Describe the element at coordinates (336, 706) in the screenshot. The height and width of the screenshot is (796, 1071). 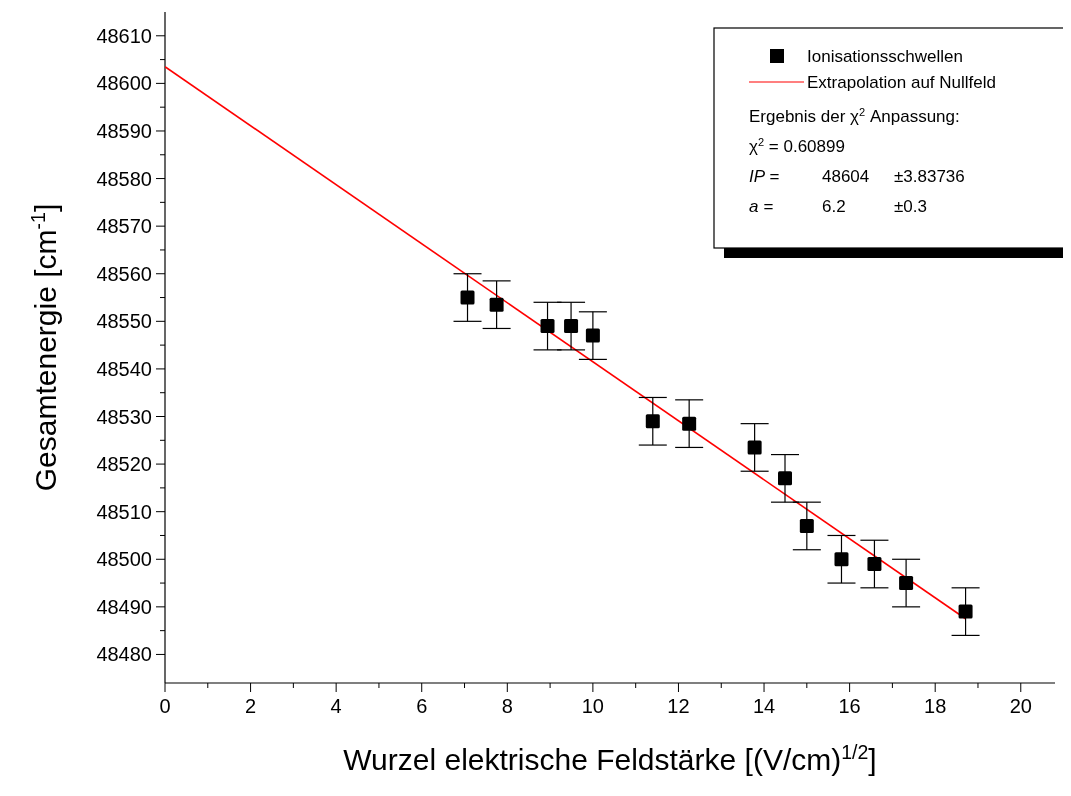
I see `x-tick-label: 4` at that location.